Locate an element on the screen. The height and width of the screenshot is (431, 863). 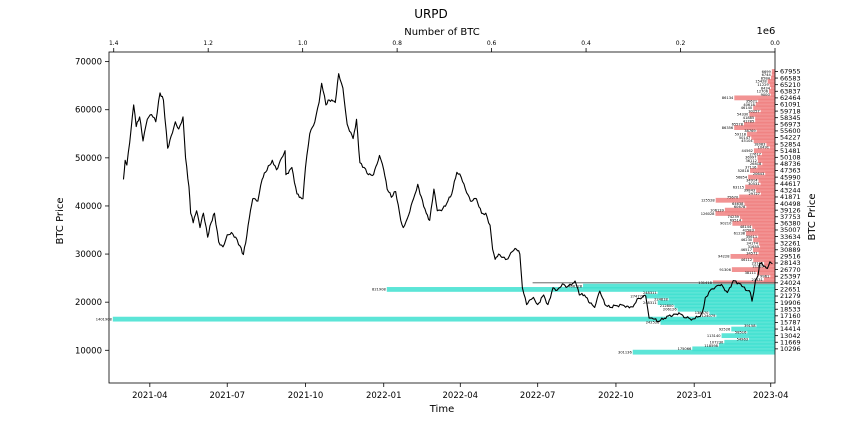
right-tick-label: 56973 is located at coordinates (790, 124).